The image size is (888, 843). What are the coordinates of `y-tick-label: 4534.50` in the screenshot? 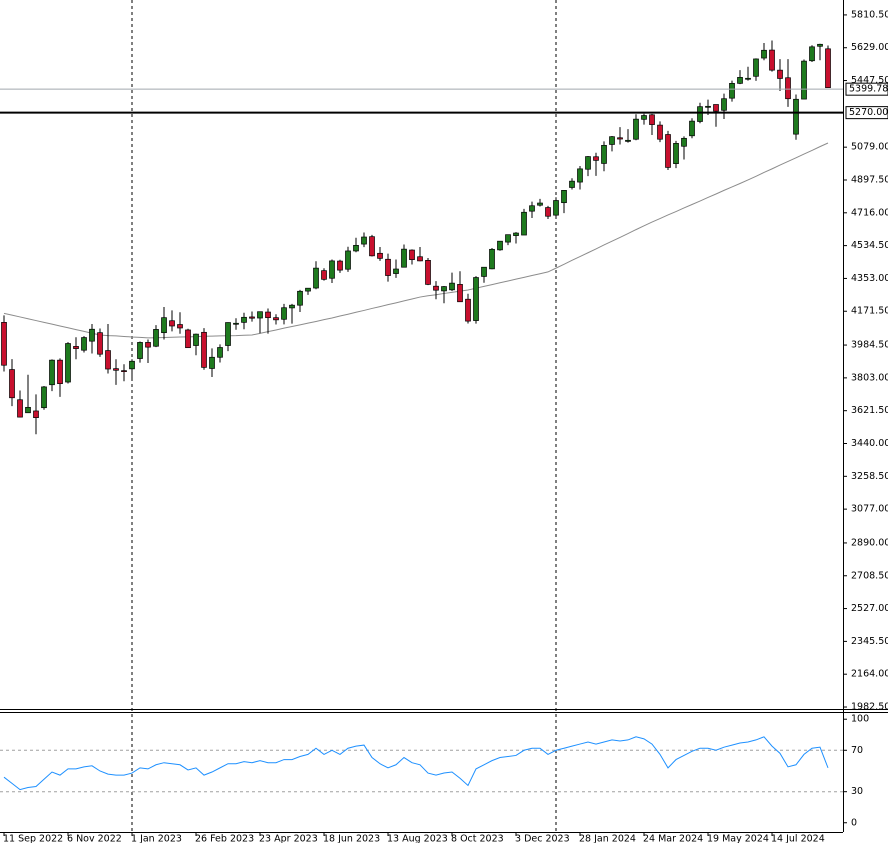 It's located at (869, 245).